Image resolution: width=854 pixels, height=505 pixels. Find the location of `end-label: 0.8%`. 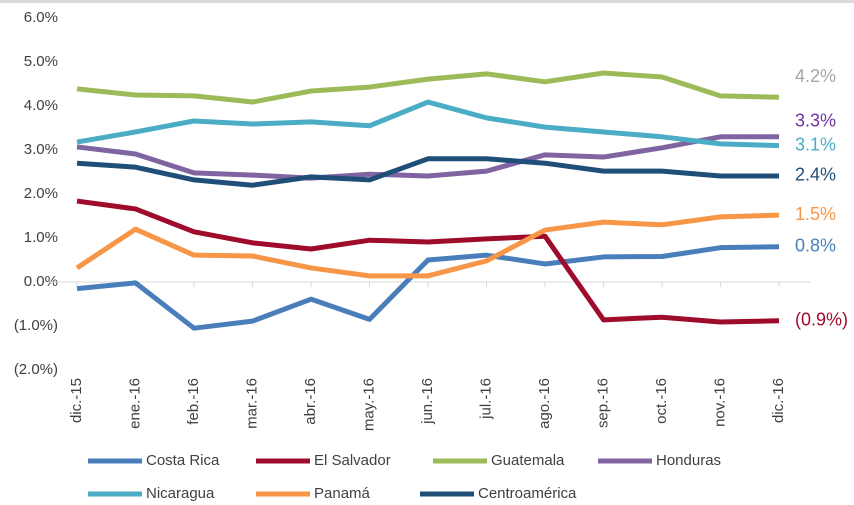

end-label: 0.8% is located at coordinates (815, 246).